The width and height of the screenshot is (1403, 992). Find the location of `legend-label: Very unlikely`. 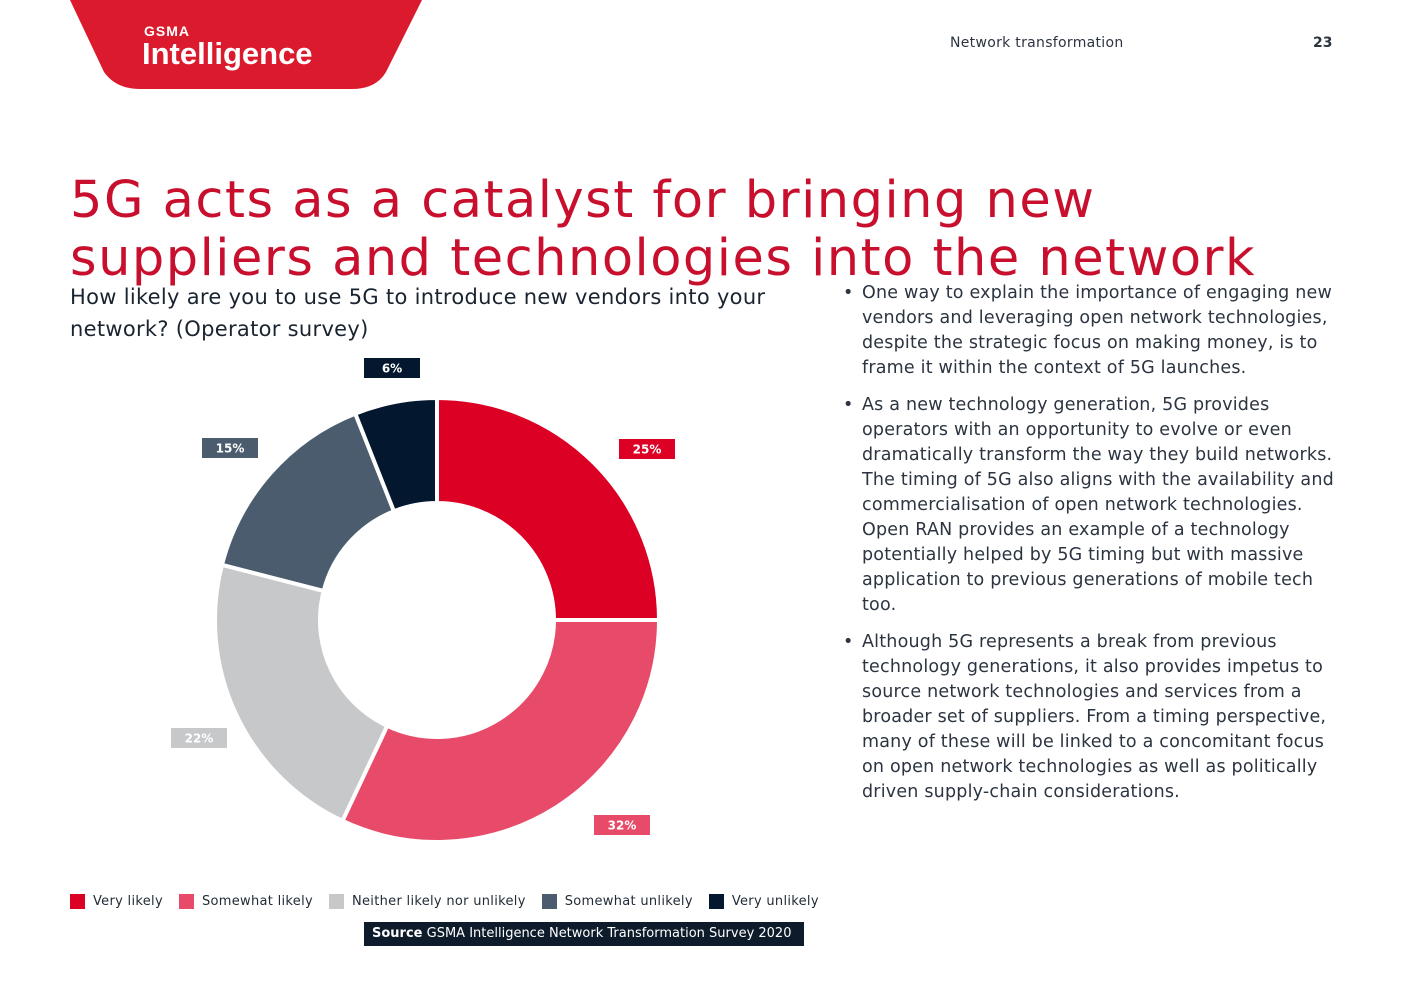

legend-label: Very unlikely is located at coordinates (775, 901).